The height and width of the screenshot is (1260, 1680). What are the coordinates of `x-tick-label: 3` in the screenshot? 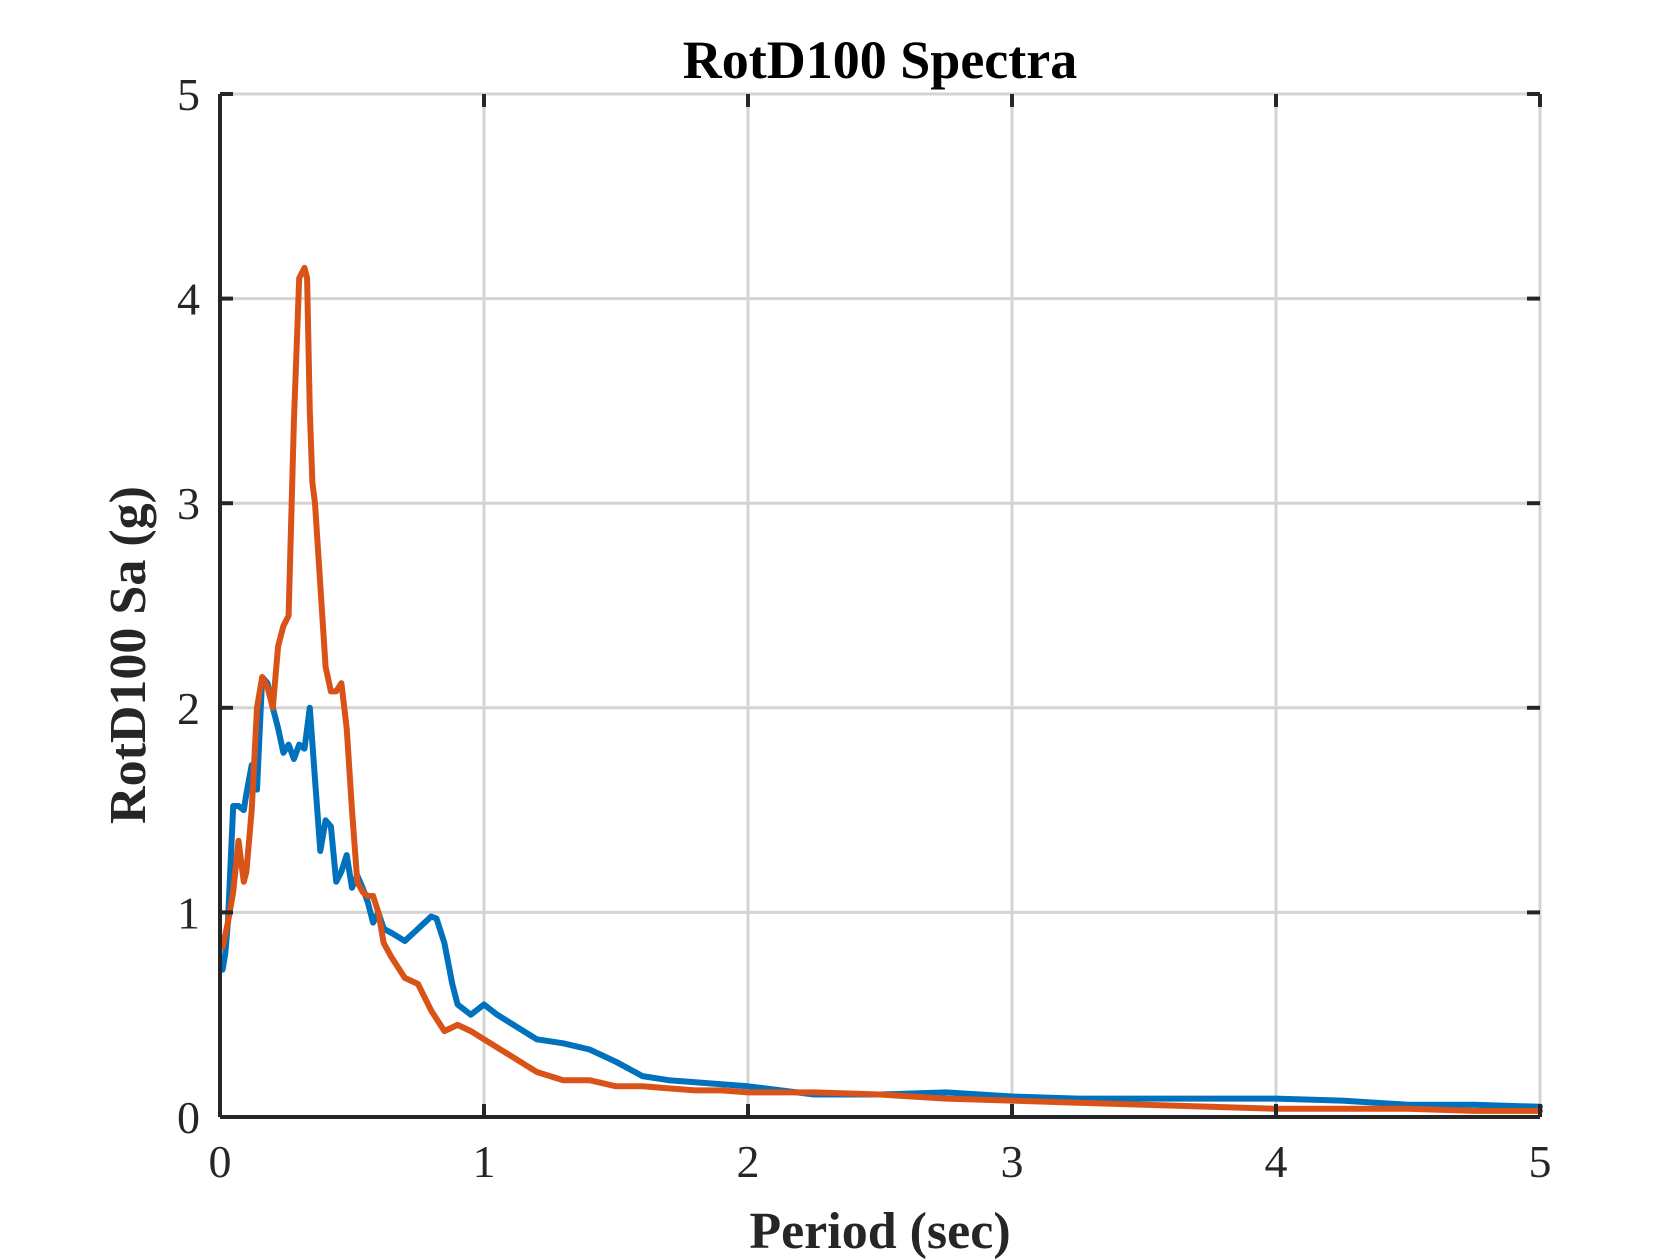 It's located at (1012, 1161).